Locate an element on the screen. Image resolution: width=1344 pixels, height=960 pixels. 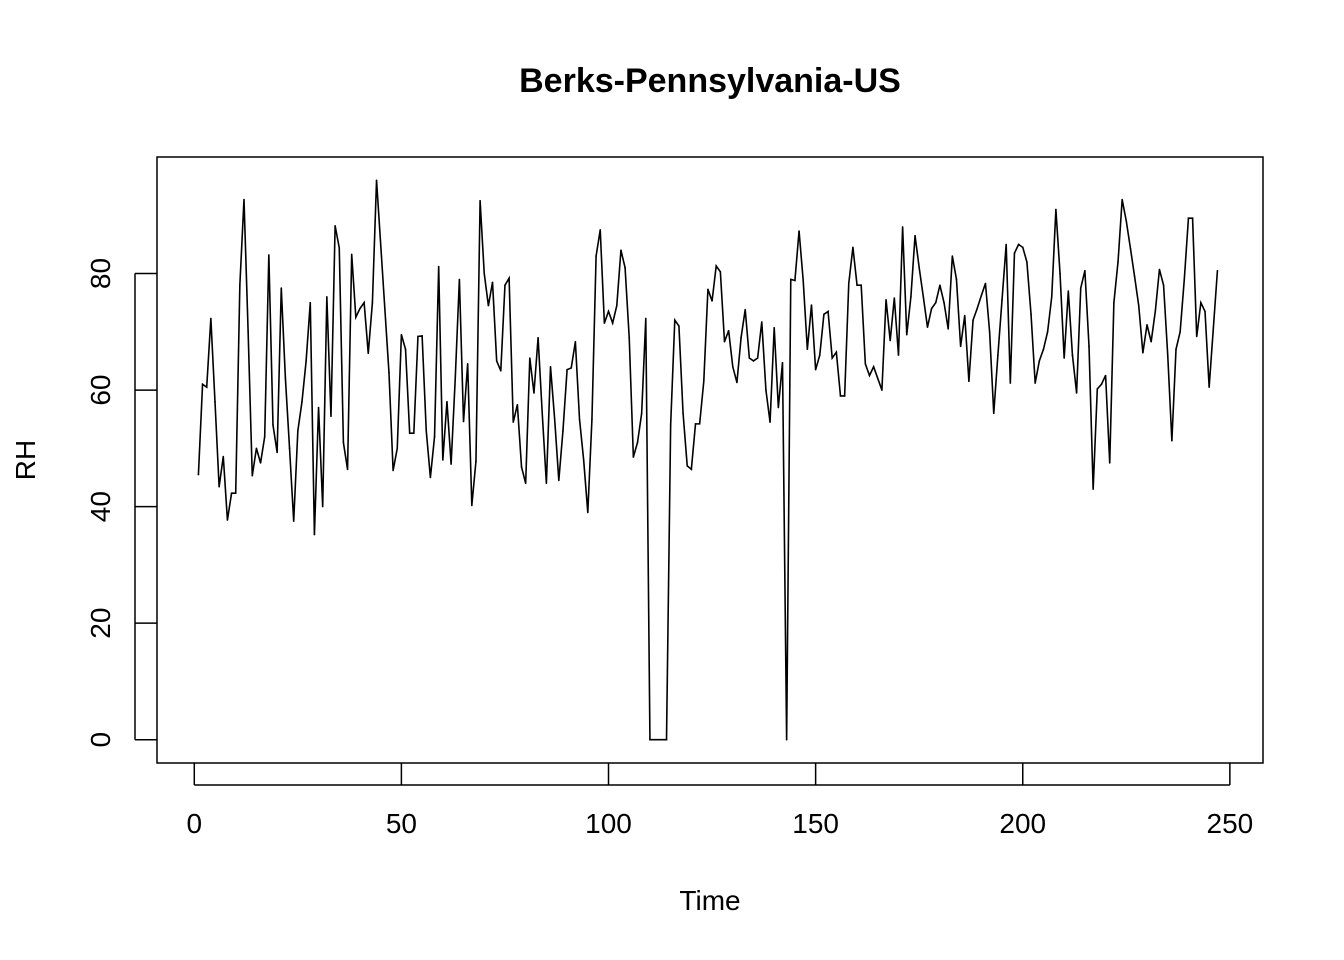
x-tick-label: 250 is located at coordinates (1230, 823).